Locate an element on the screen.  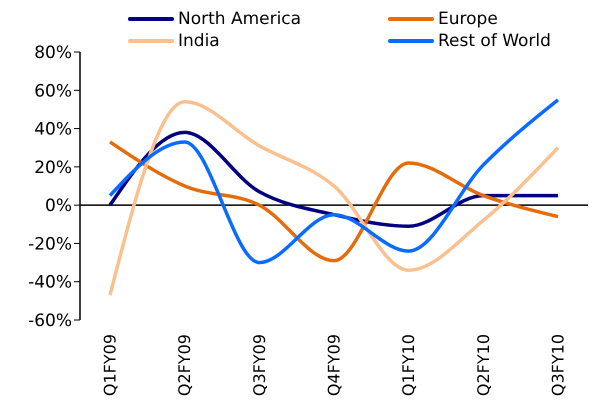
legend-label: North America is located at coordinates (240, 19).